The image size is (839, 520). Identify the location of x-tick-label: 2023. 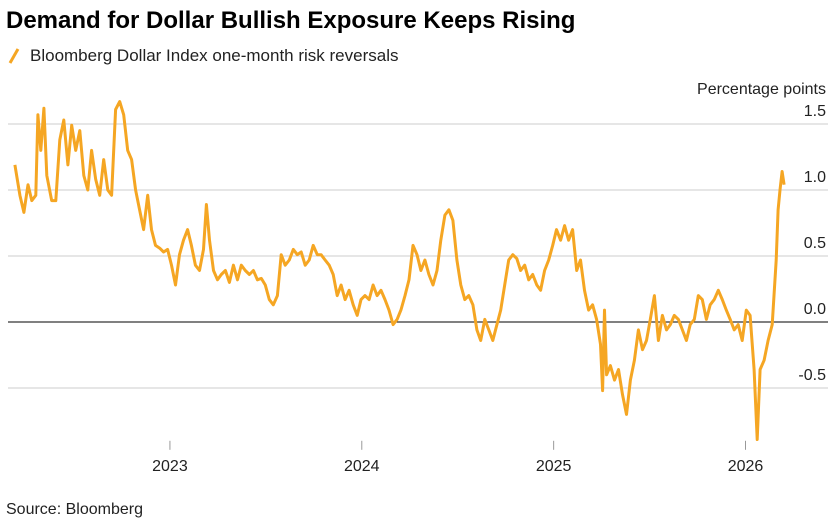
(170, 466).